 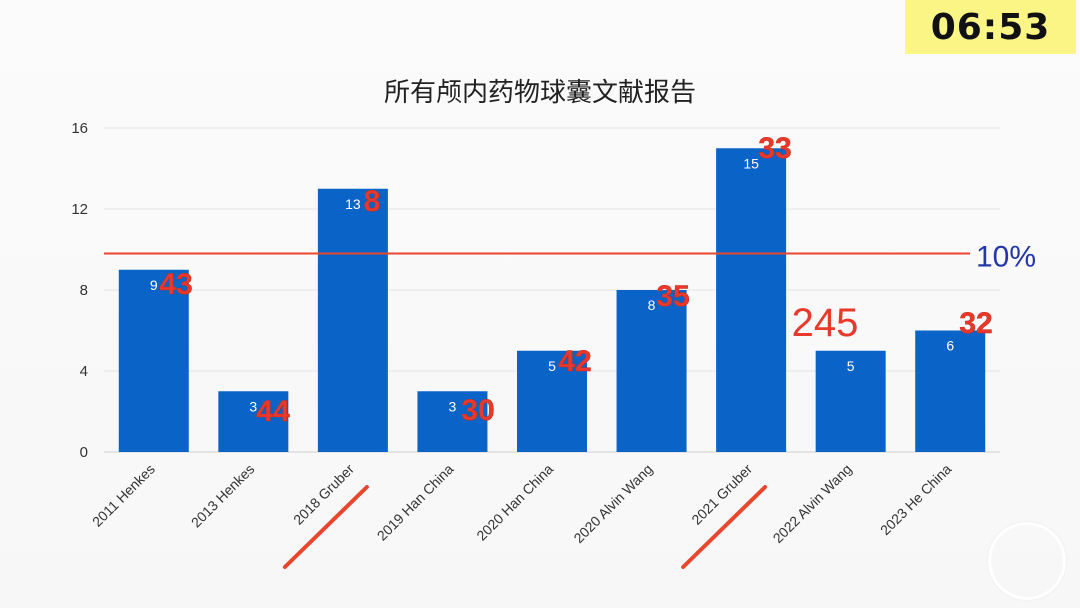 I want to click on category-label: 2011 Henkes, so click(x=123, y=495).